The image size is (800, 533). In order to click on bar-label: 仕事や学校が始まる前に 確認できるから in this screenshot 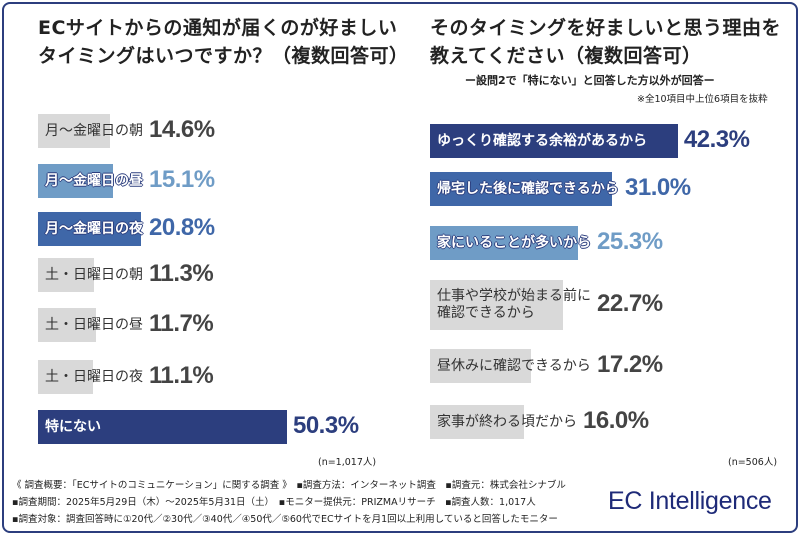, I will do `click(514, 304)`.